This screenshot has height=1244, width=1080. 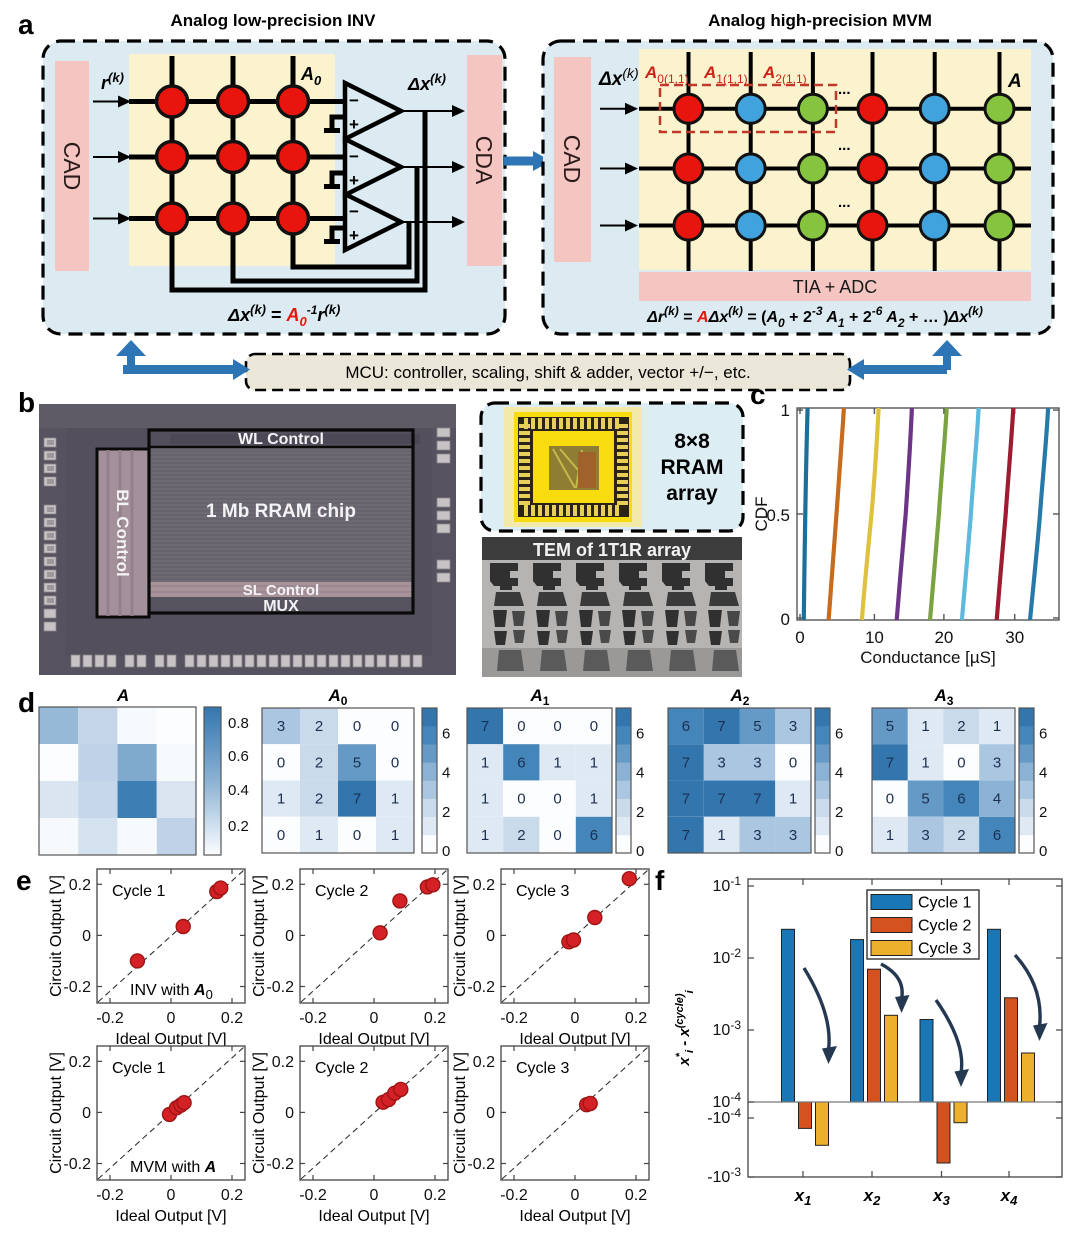 I want to click on svg-text: e, so click(x=24, y=880).